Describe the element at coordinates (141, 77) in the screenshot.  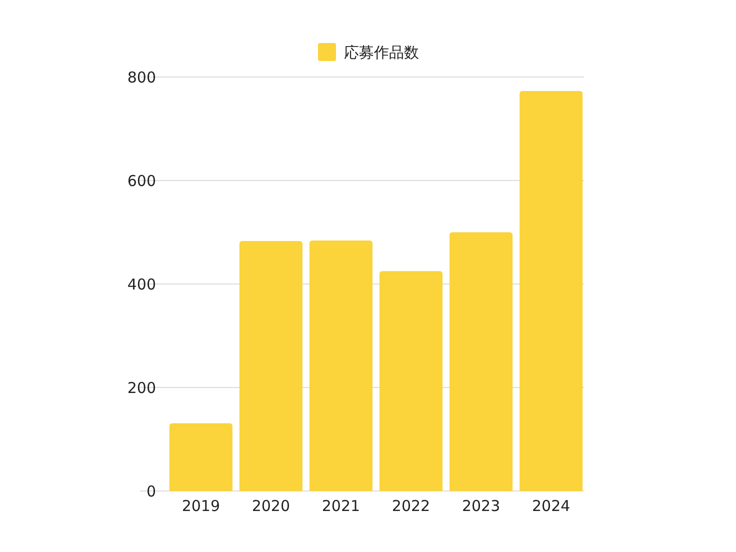
I see `y-tick-label: 800` at that location.